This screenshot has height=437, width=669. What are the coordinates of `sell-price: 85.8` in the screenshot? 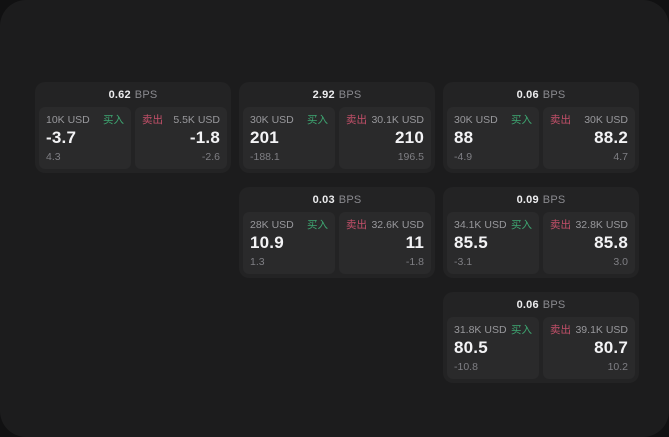 It's located at (611, 242).